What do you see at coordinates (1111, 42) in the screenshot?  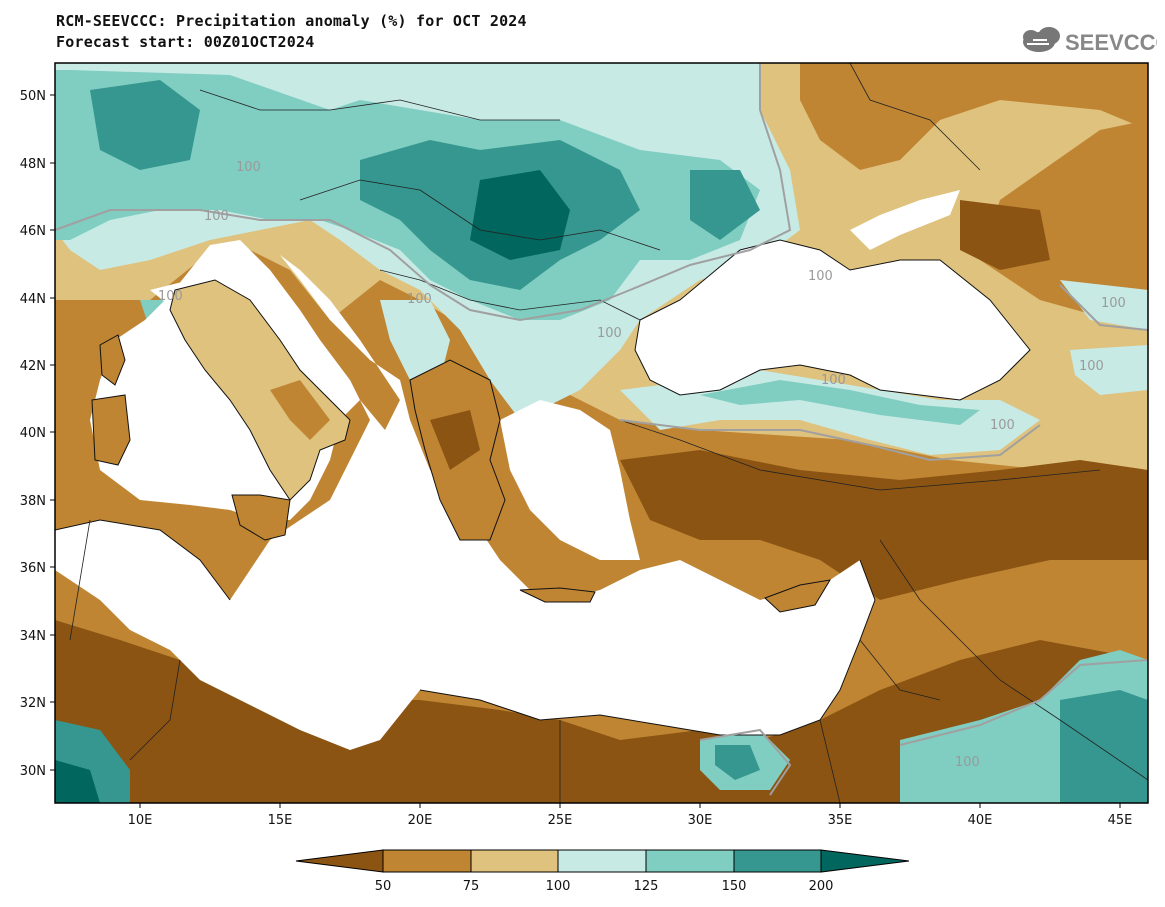 I see `logo-text: SEEVCCC` at bounding box center [1111, 42].